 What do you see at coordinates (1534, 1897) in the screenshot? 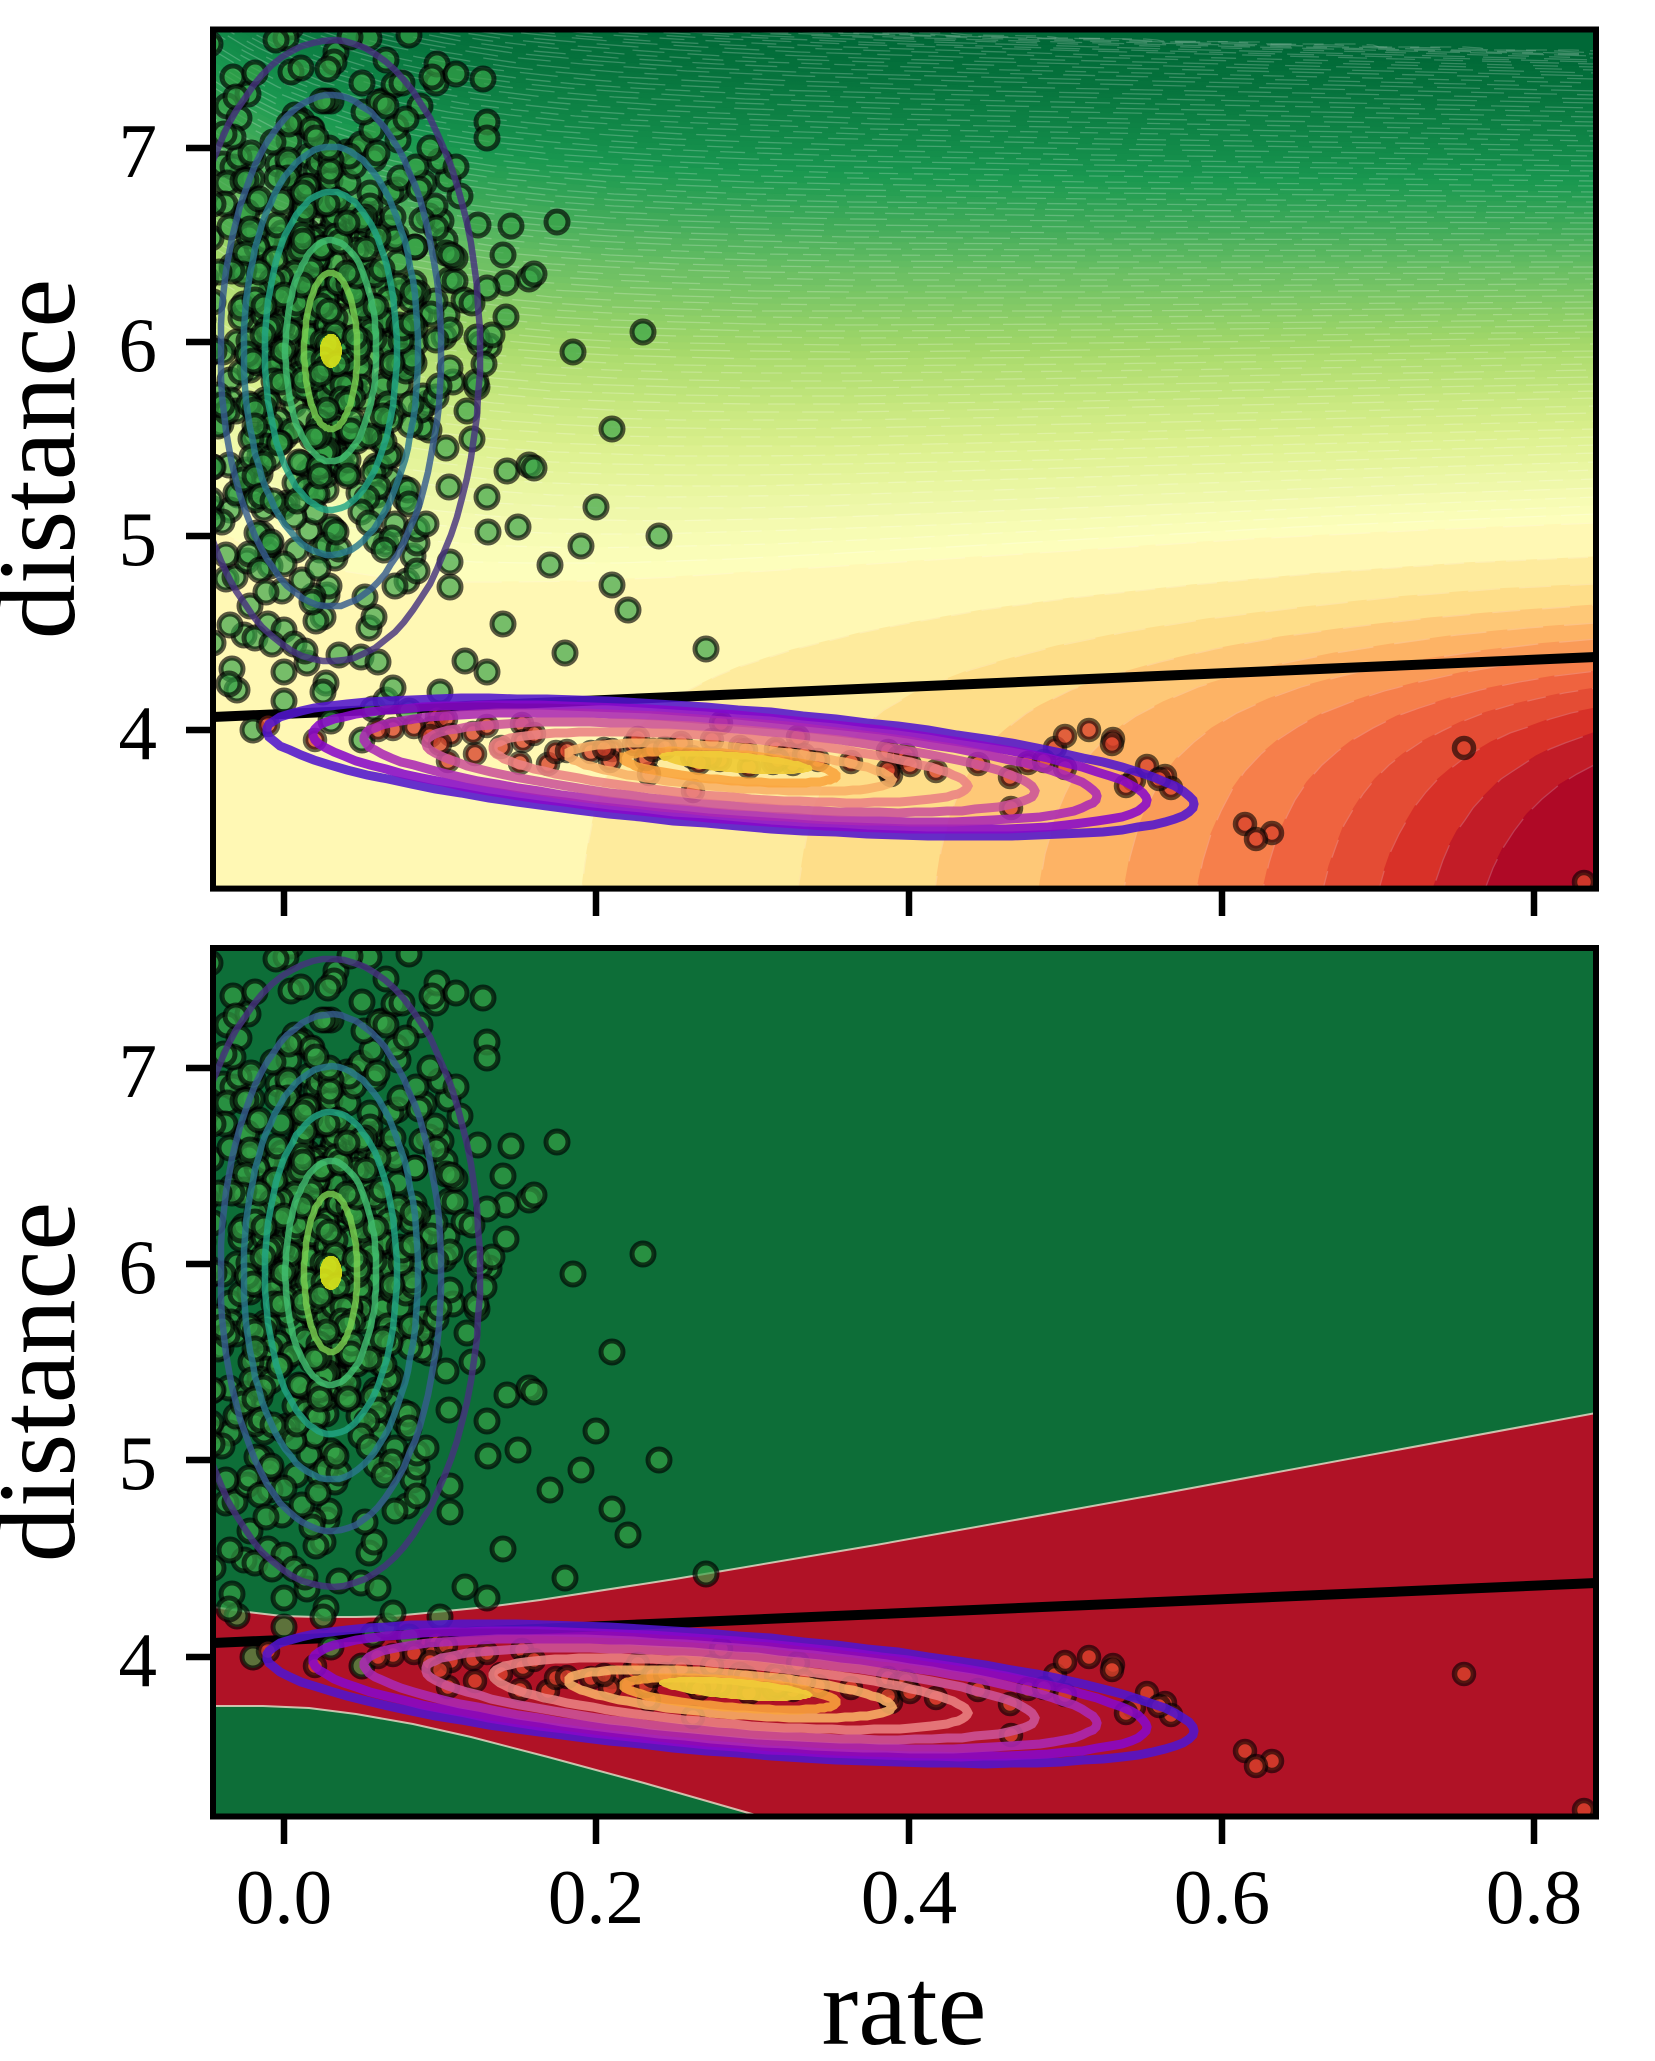
I see `svg-text: 0.8` at bounding box center [1534, 1897].